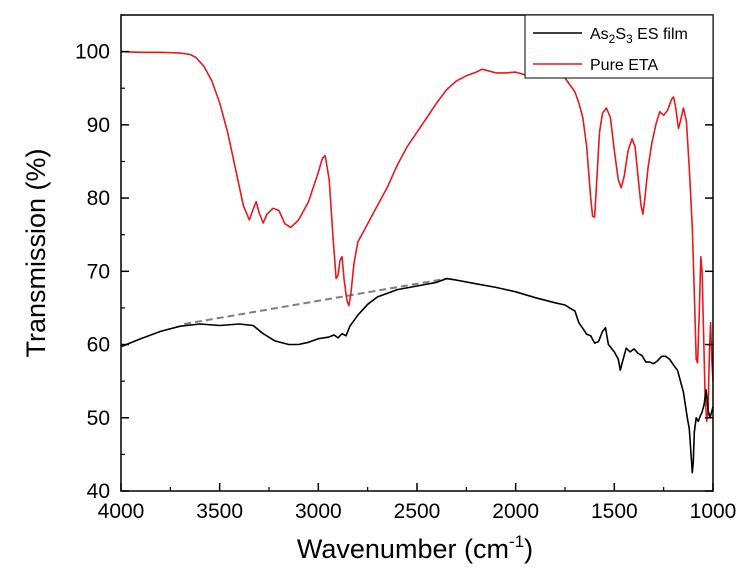 The width and height of the screenshot is (750, 575). What do you see at coordinates (515, 511) in the screenshot?
I see `x-tick-label: 2000` at bounding box center [515, 511].